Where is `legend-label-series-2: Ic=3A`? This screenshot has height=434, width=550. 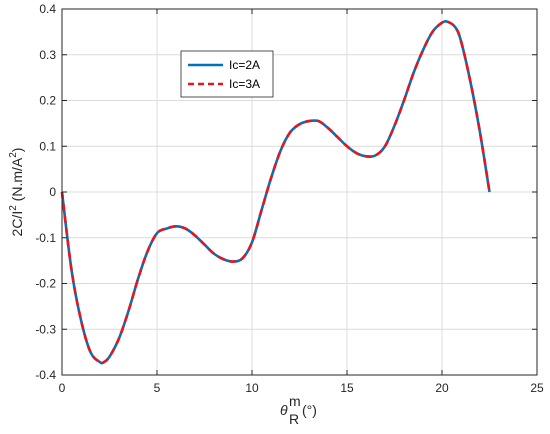 legend-label-series-2: Ic=3A is located at coordinates (244, 84).